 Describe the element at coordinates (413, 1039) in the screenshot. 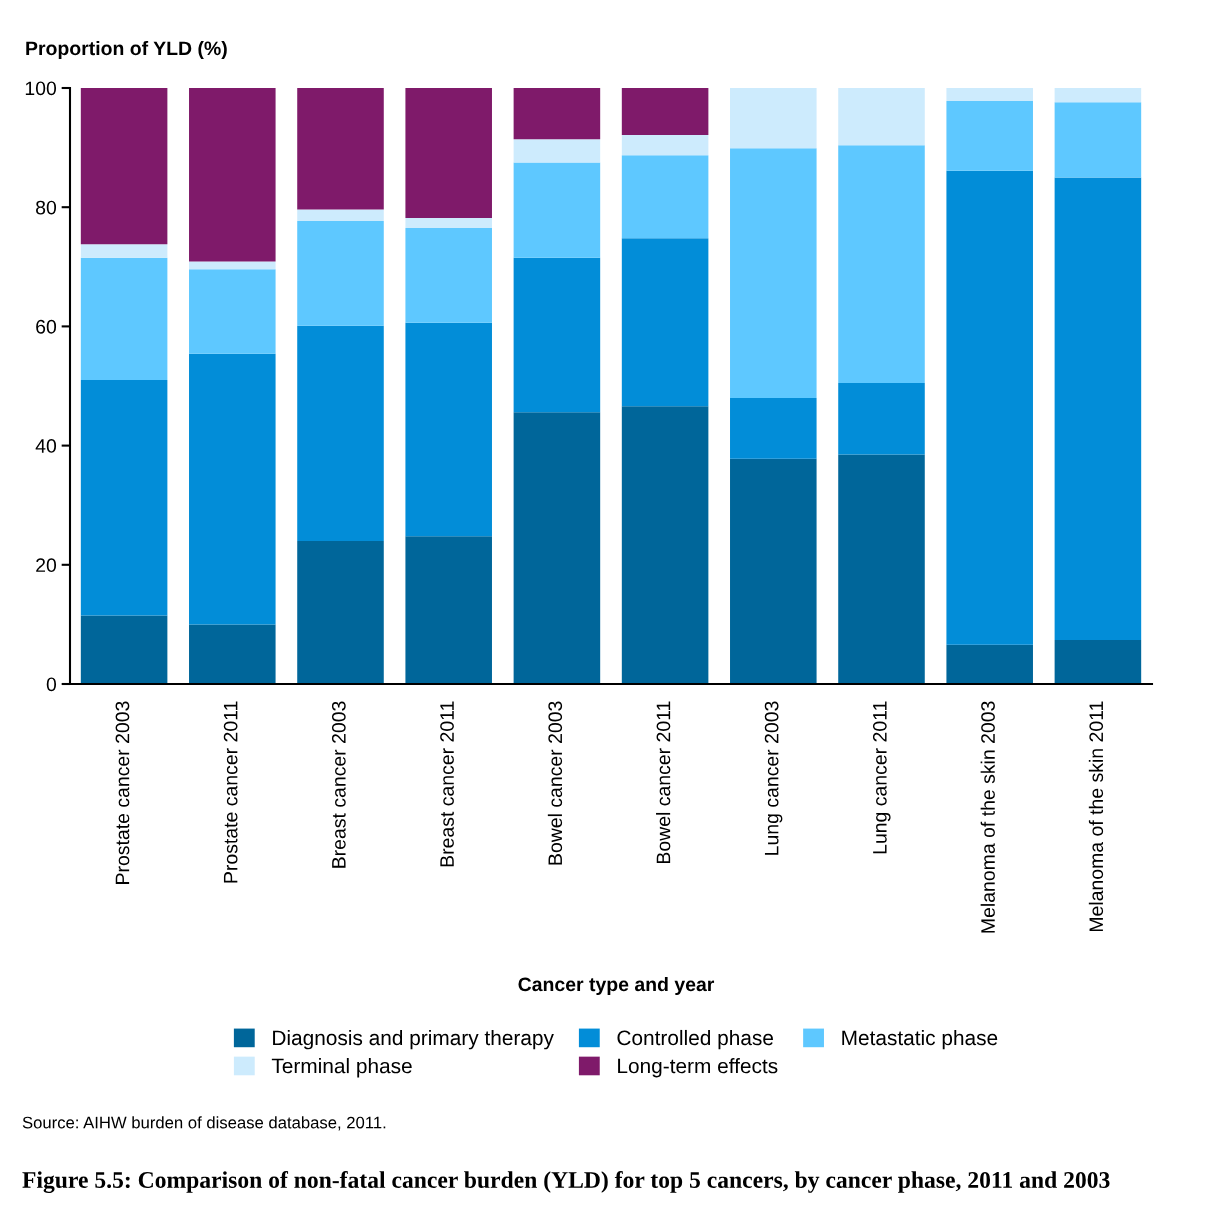

I see `legend-label: Diagnosis and primary therapy` at that location.